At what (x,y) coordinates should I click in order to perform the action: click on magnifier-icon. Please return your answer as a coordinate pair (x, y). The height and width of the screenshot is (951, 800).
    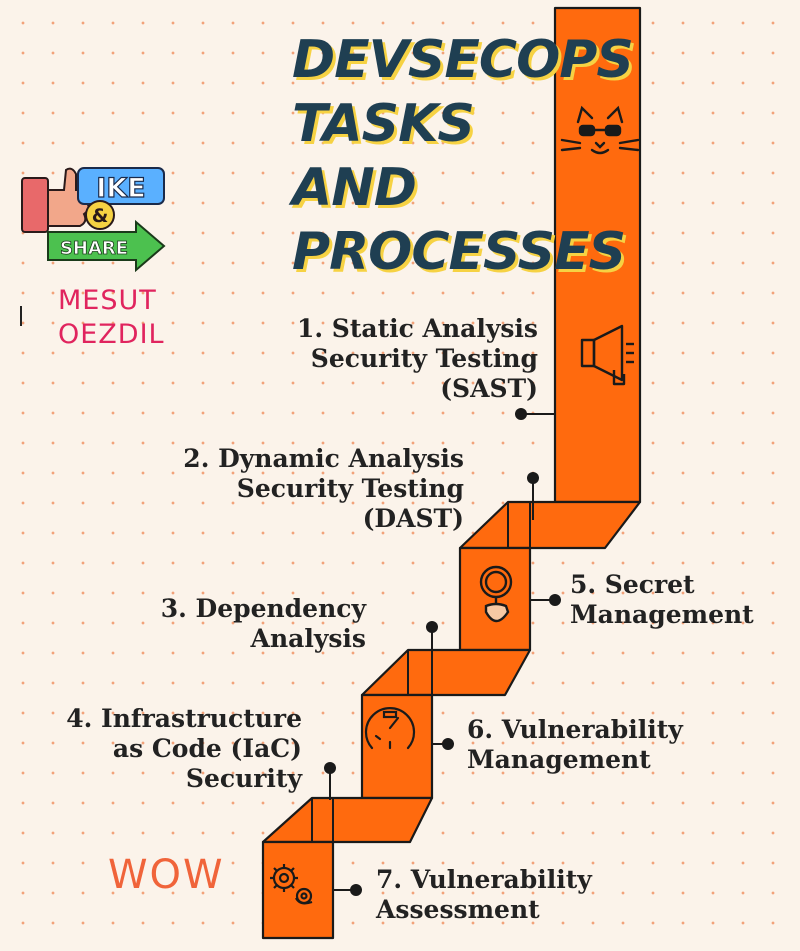
    Looking at the image, I should click on (496, 594).